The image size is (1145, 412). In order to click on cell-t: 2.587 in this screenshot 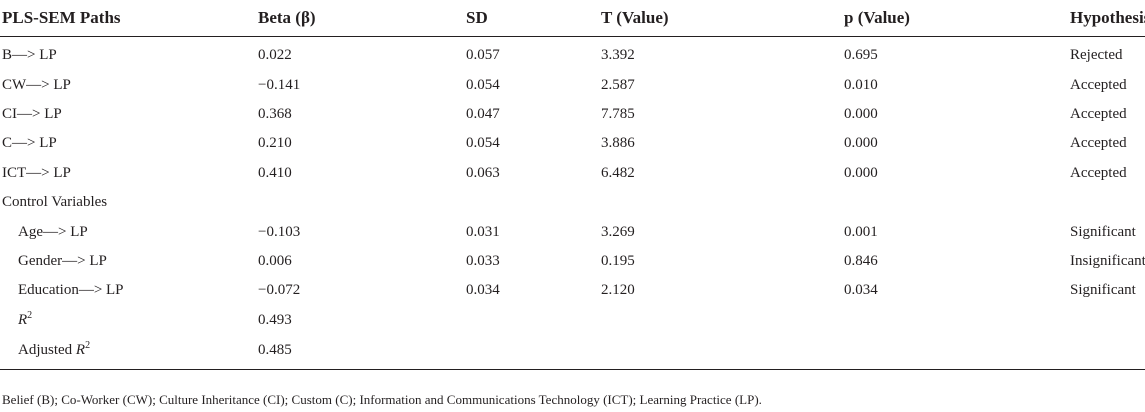, I will do `click(618, 84)`.